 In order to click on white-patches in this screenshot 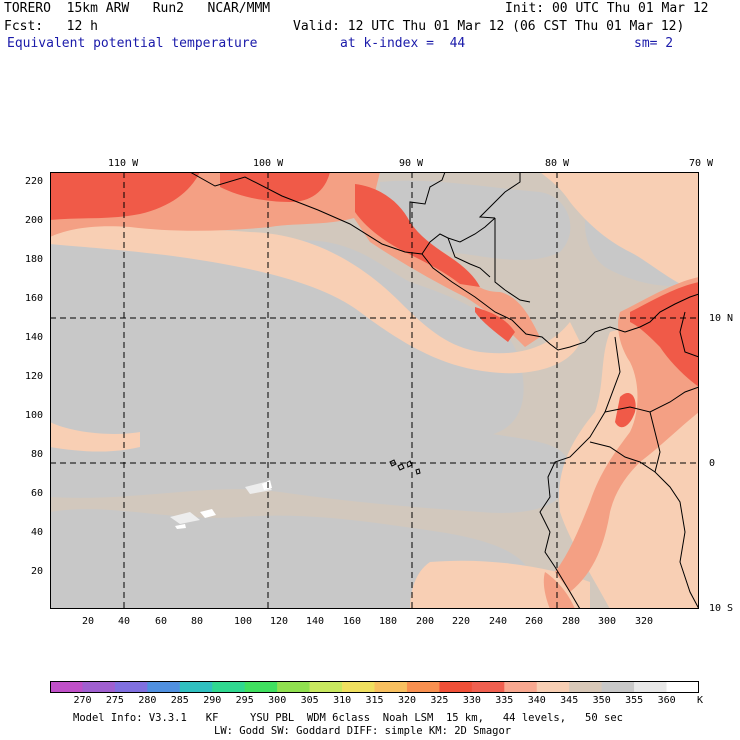, I will do `click(223, 504)`.